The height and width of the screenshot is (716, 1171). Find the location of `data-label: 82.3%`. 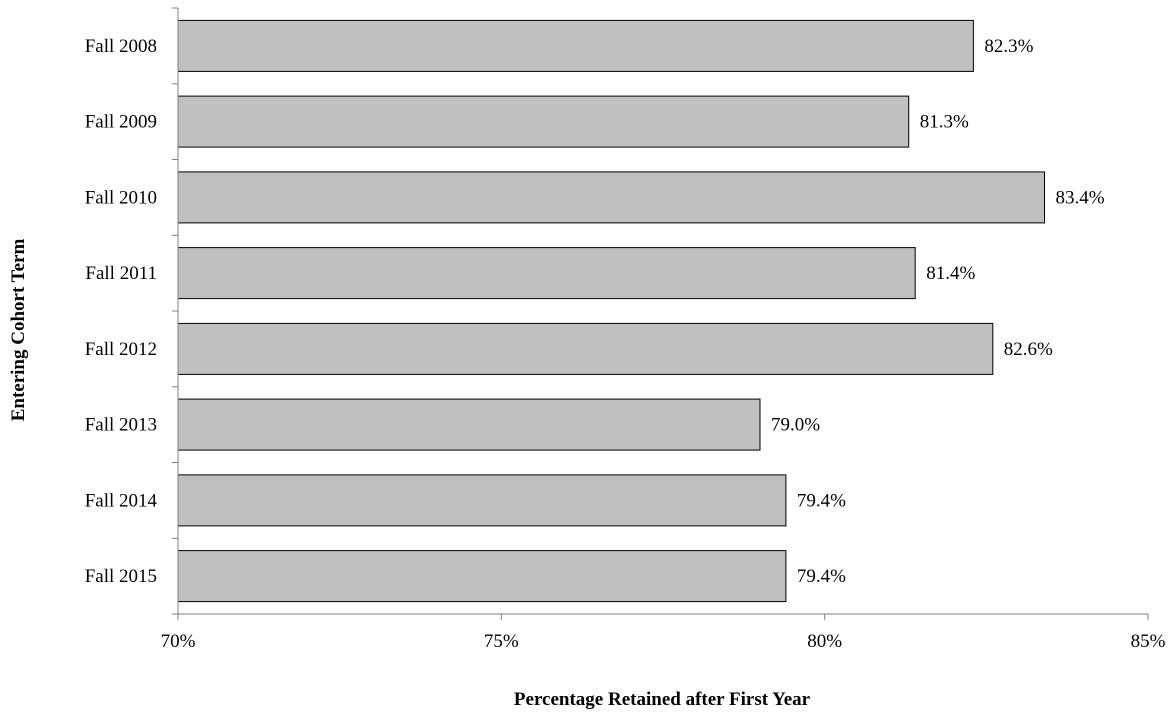

data-label: 82.3% is located at coordinates (1008, 46).